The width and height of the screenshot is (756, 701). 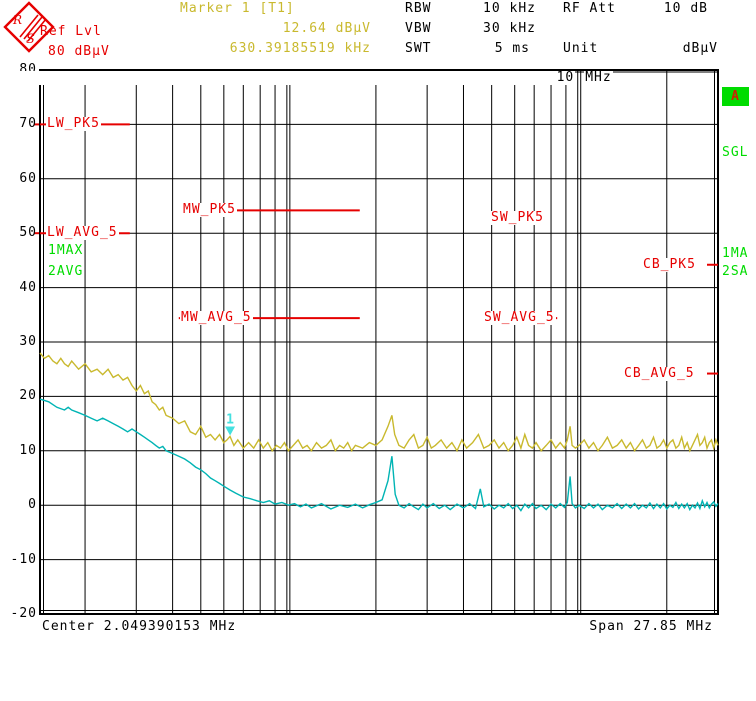 What do you see at coordinates (23, 613) in the screenshot?
I see `y-axis-label--20: -20` at bounding box center [23, 613].